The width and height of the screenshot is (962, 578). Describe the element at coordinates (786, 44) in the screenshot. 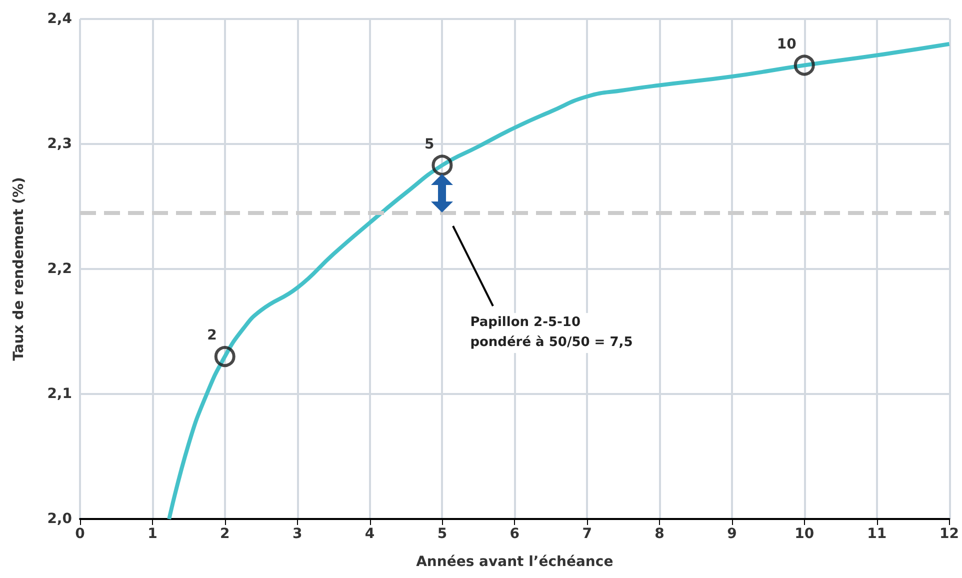

I see `annotation: 10` at that location.